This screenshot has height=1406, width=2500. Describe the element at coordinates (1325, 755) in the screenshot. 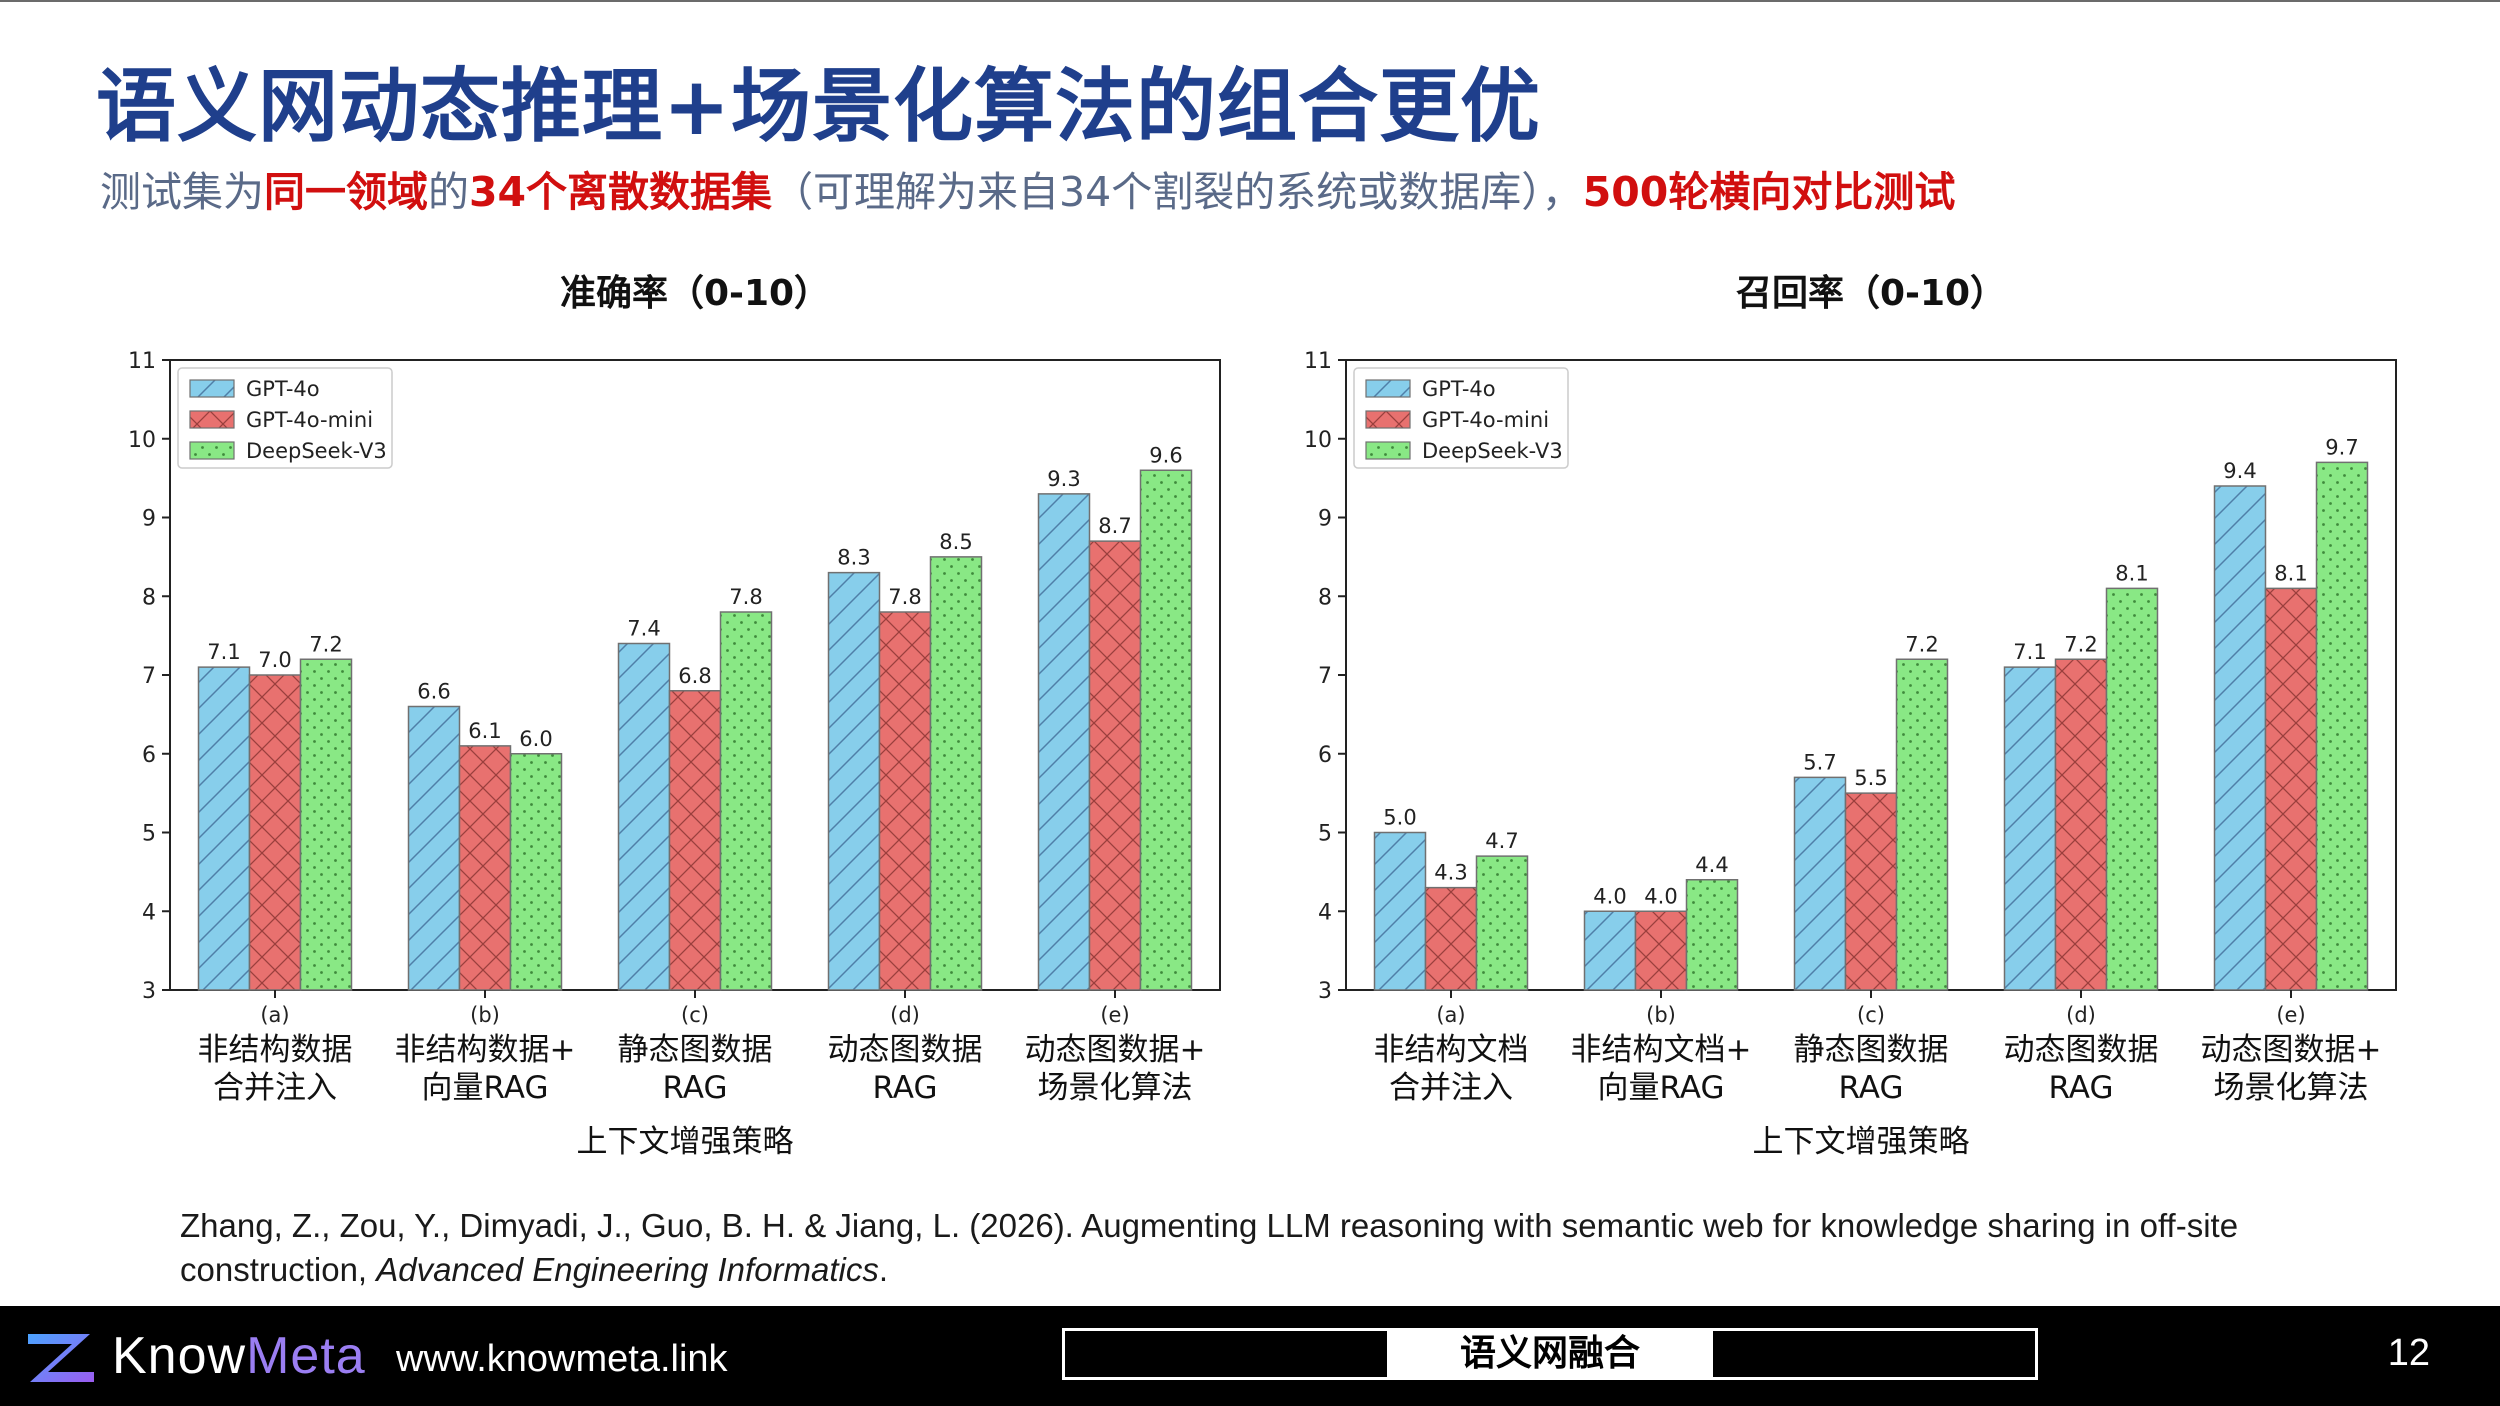

I see `y-tick-label: 6` at that location.